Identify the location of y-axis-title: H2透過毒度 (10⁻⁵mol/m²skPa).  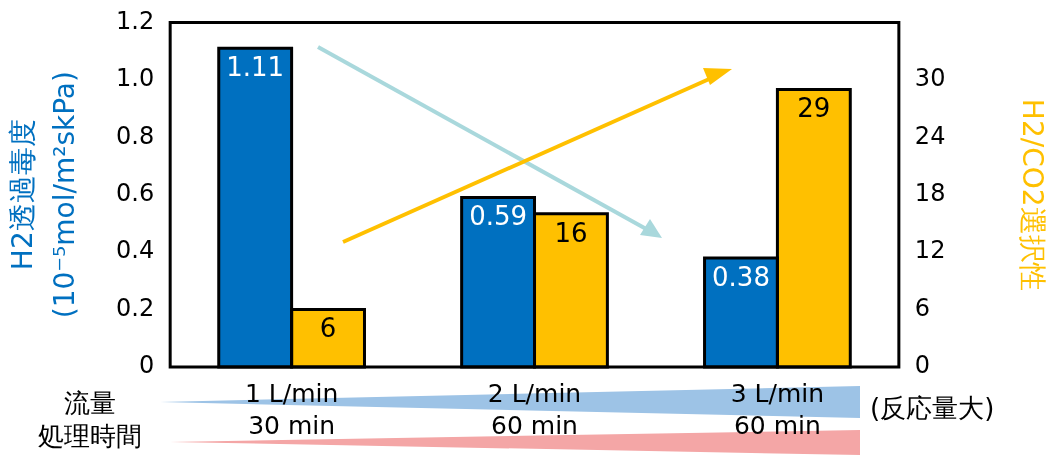
(44, 195).